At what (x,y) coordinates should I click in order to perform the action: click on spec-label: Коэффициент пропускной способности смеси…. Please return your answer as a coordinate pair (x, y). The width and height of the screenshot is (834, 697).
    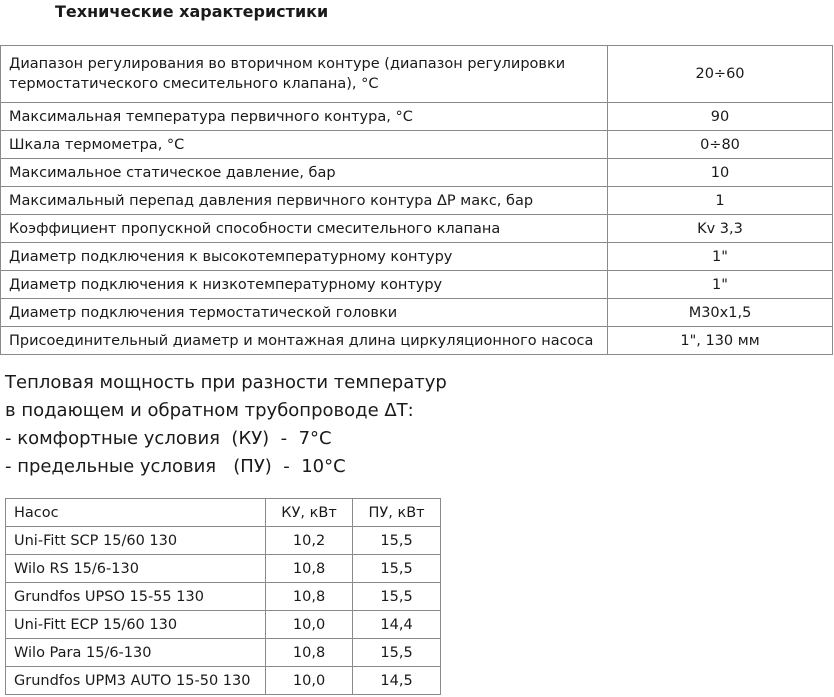
    Looking at the image, I should click on (304, 228).